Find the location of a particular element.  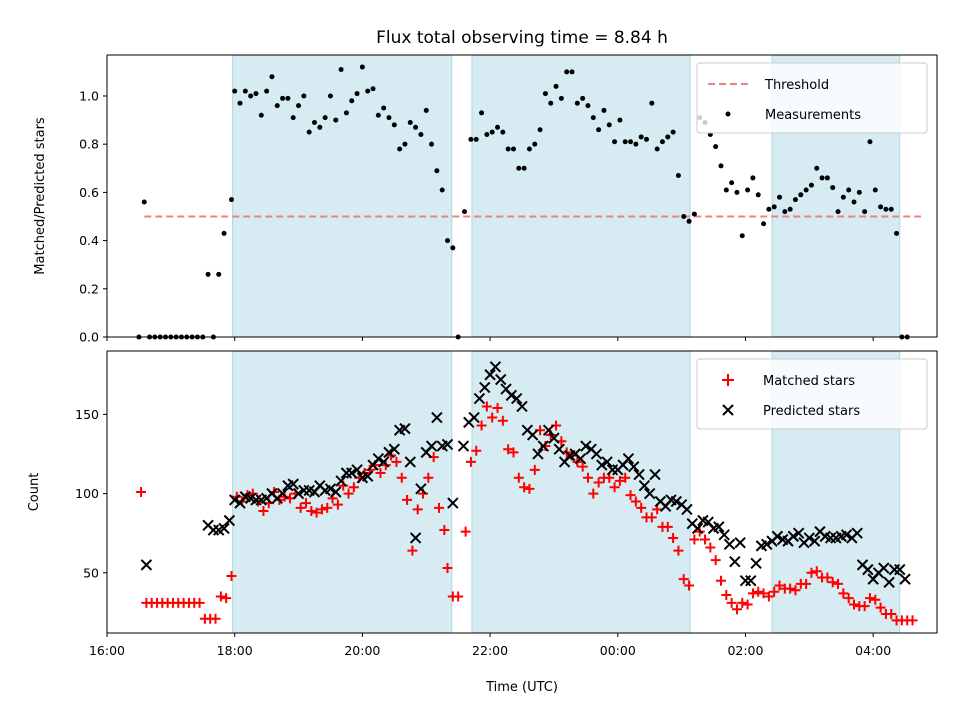

legend-matched-label: Matched stars is located at coordinates (809, 381).